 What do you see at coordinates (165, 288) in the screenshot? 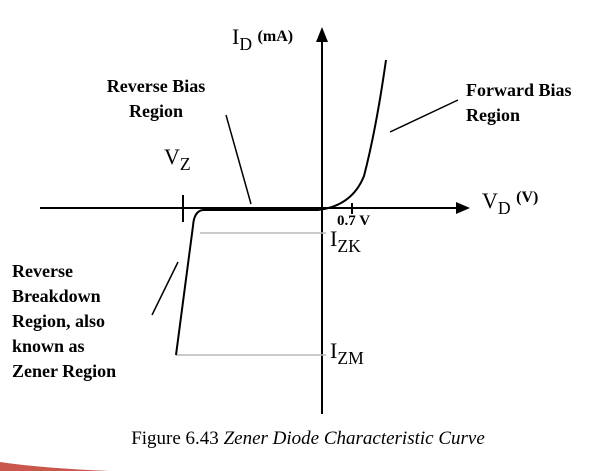
I see `breakdown-pointer` at bounding box center [165, 288].